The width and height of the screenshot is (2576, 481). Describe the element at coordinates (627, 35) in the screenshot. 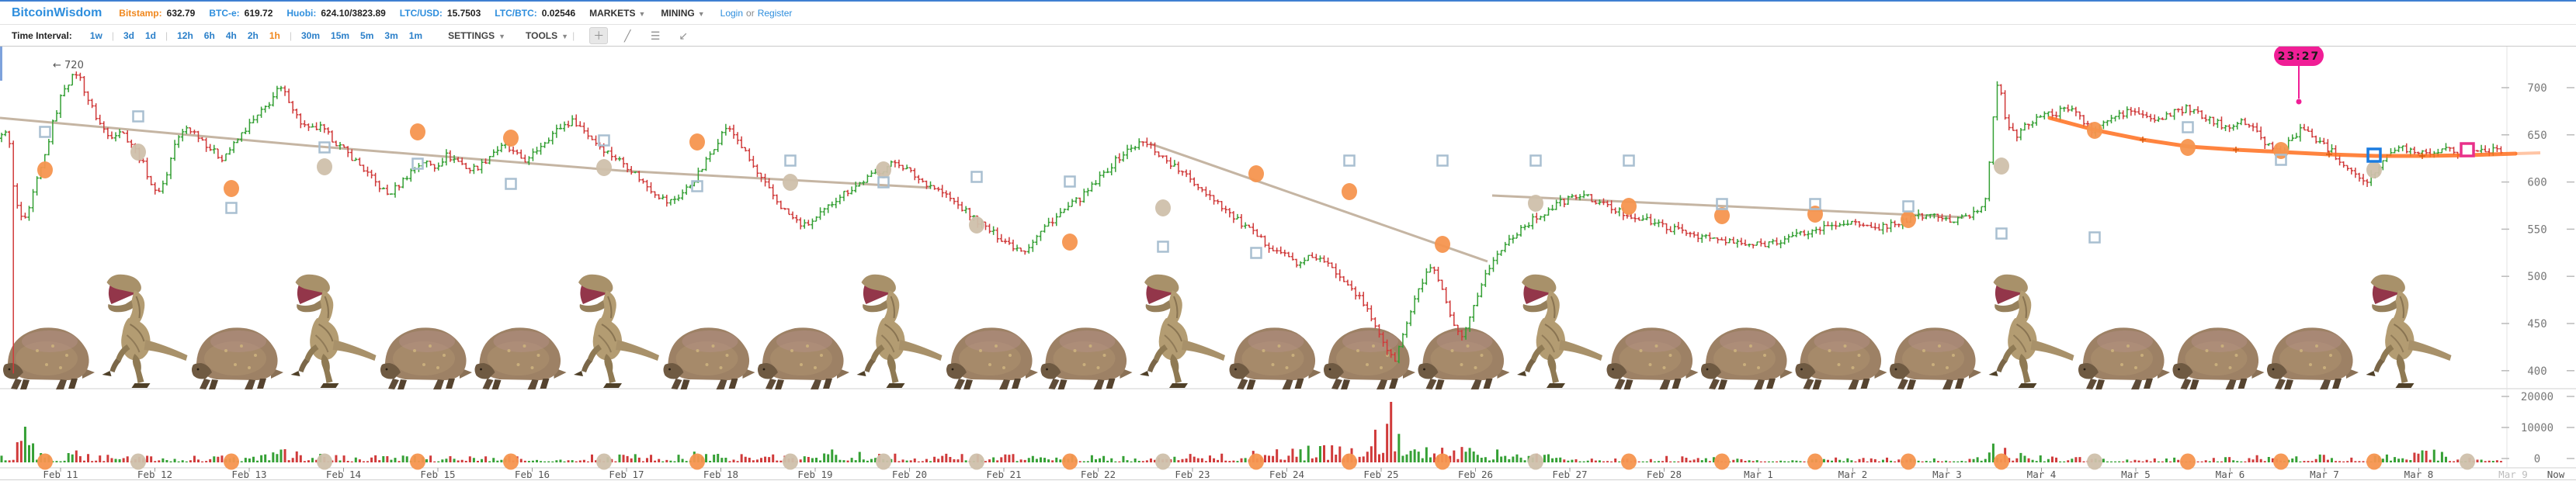

I see `trendline-tool-icon: ╱` at that location.